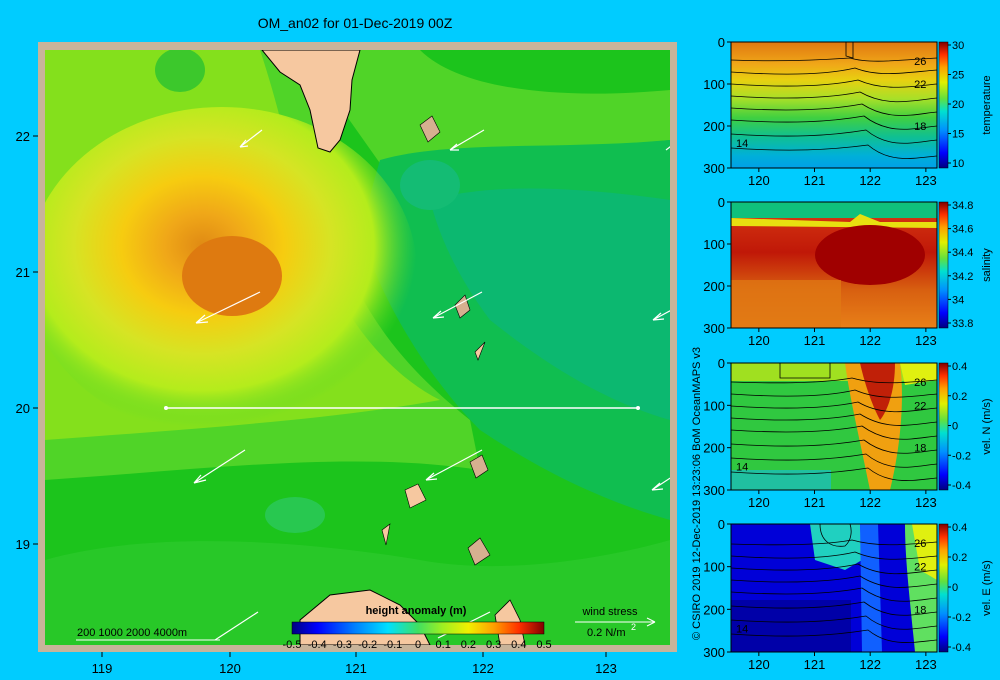 Image resolution: width=1000 pixels, height=680 pixels. I want to click on south-pocket, so click(295, 515).